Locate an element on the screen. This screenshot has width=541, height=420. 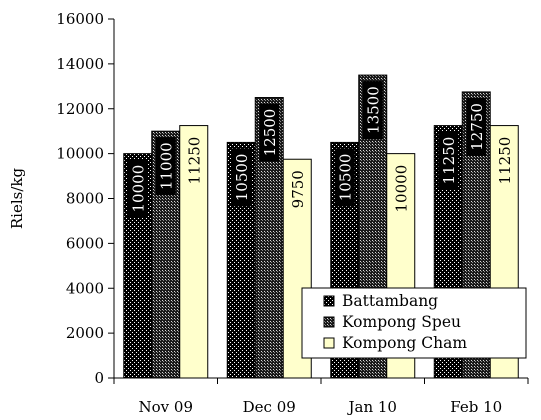
y-axis-title: Riels/kg is located at coordinates (17, 199).